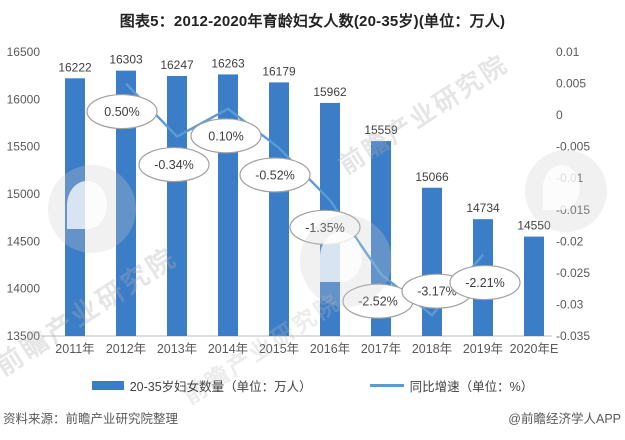 This screenshot has height=440, width=625. Describe the element at coordinates (573, 336) in the screenshot. I see `right-axis-tick: -0.035` at that location.